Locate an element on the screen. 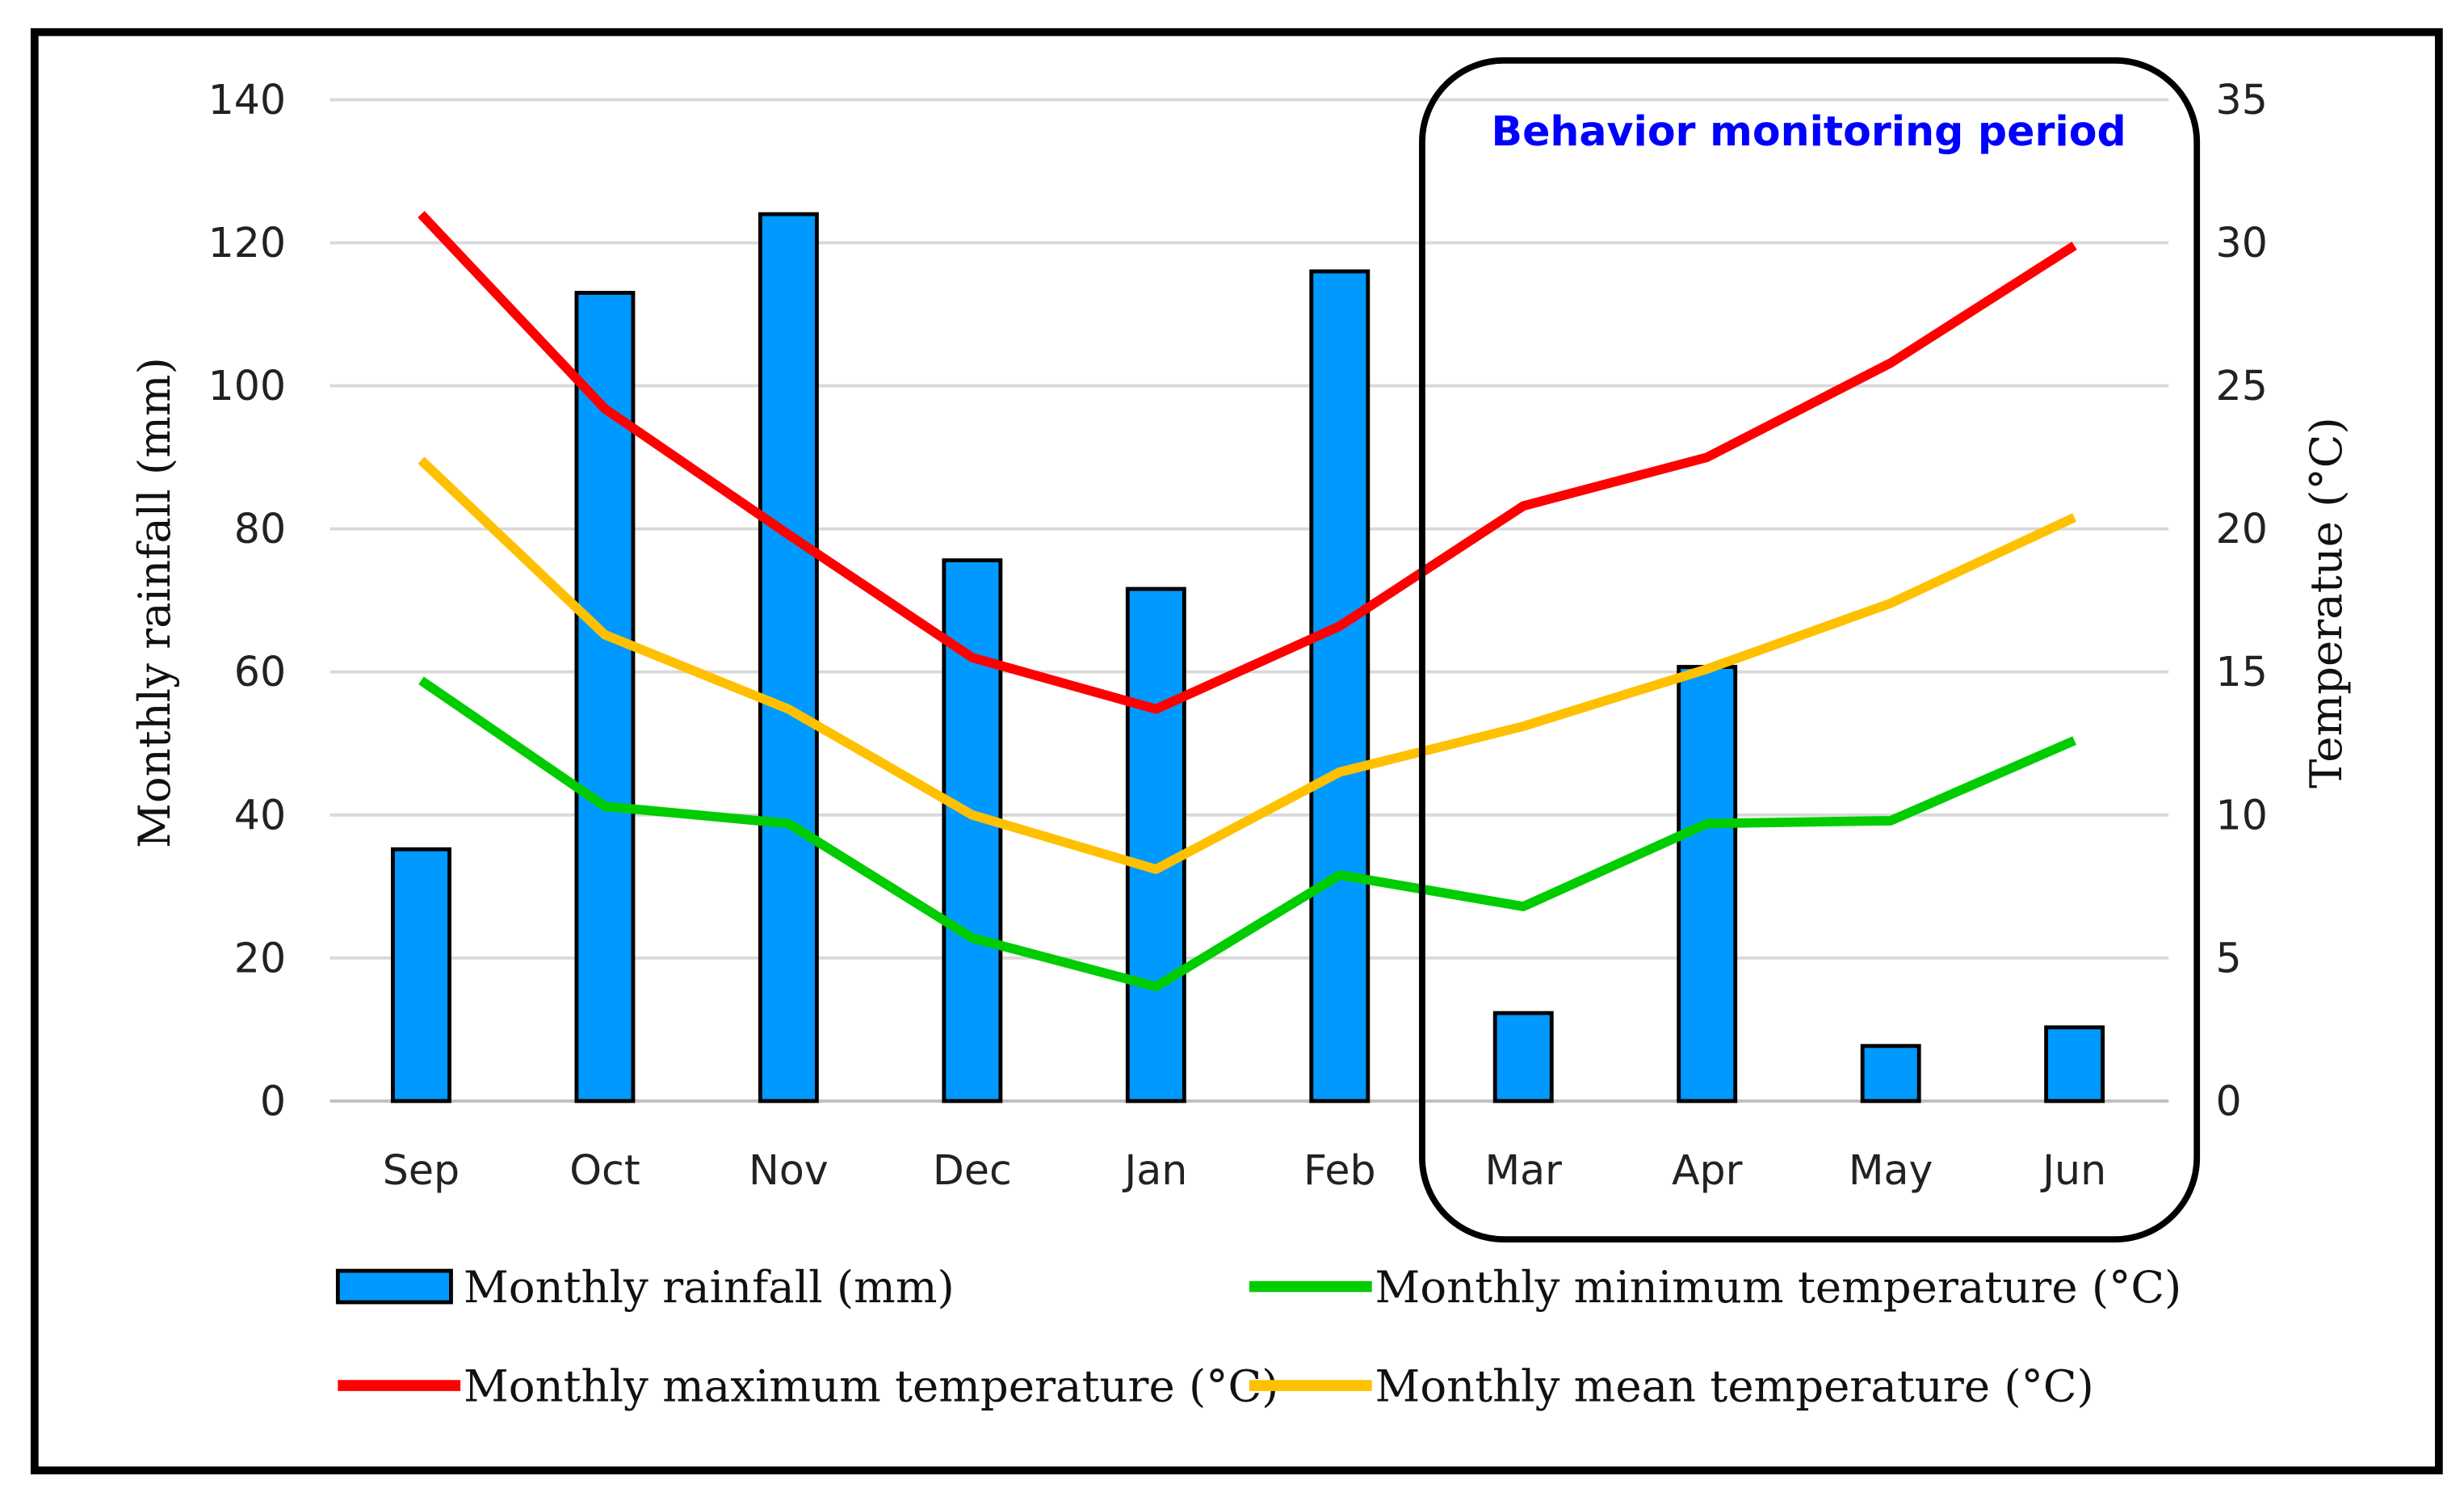 Image resolution: width=2464 pixels, height=1501 pixels. y-axis-label: Monthly rainfall (mm) is located at coordinates (154, 603).